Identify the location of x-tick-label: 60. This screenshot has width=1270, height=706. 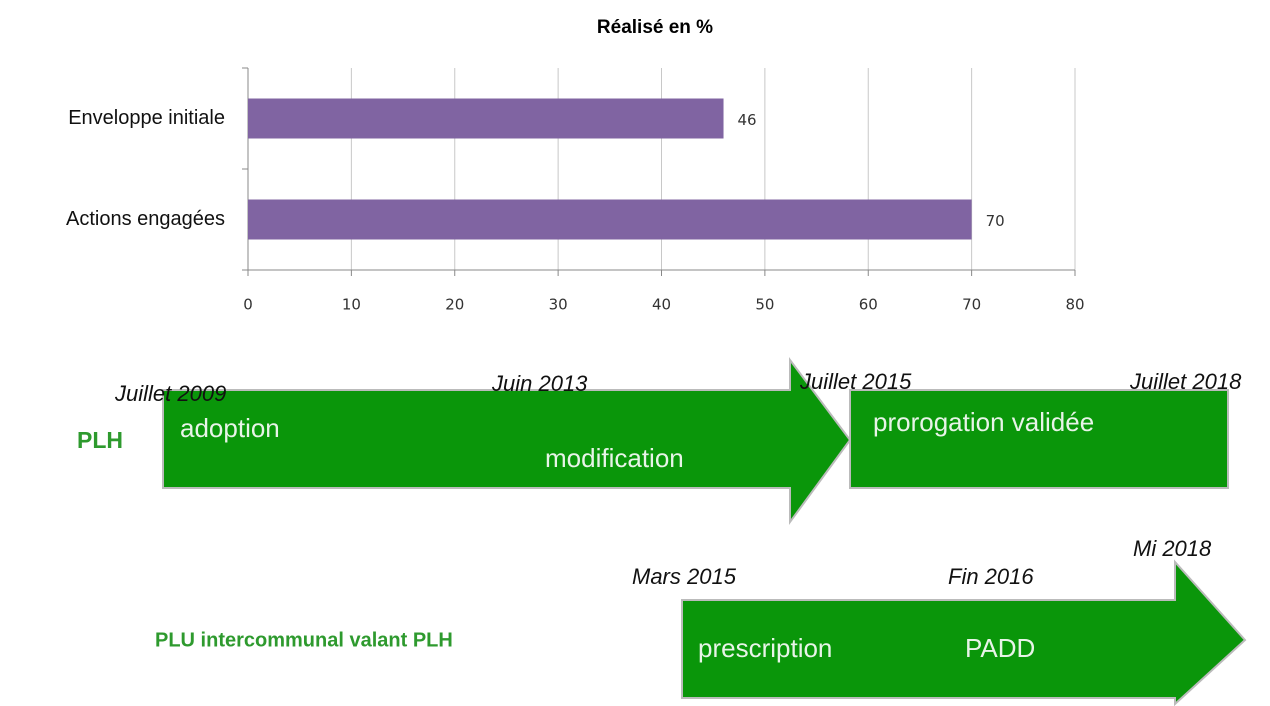
(868, 305).